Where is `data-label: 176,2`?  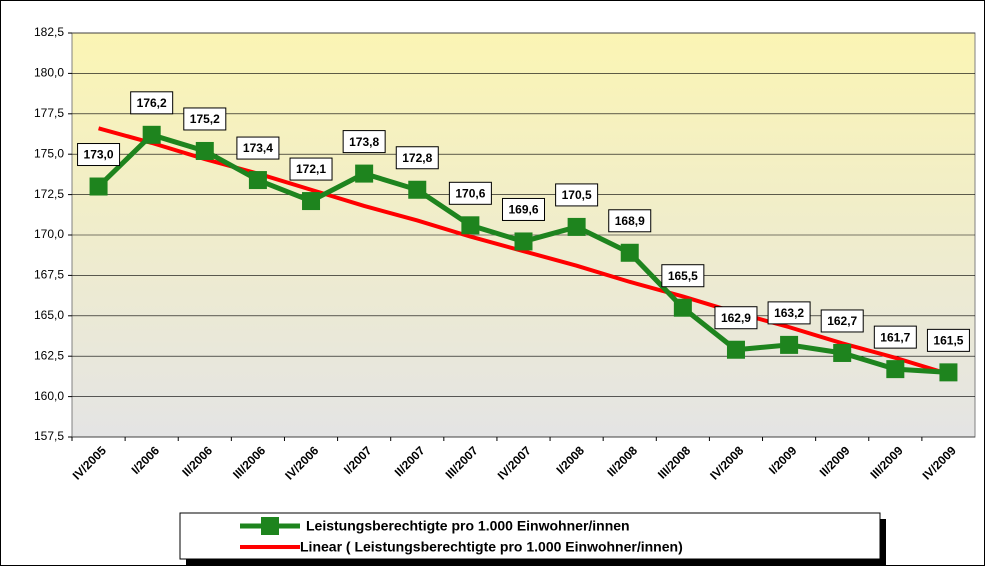 data-label: 176,2 is located at coordinates (152, 103).